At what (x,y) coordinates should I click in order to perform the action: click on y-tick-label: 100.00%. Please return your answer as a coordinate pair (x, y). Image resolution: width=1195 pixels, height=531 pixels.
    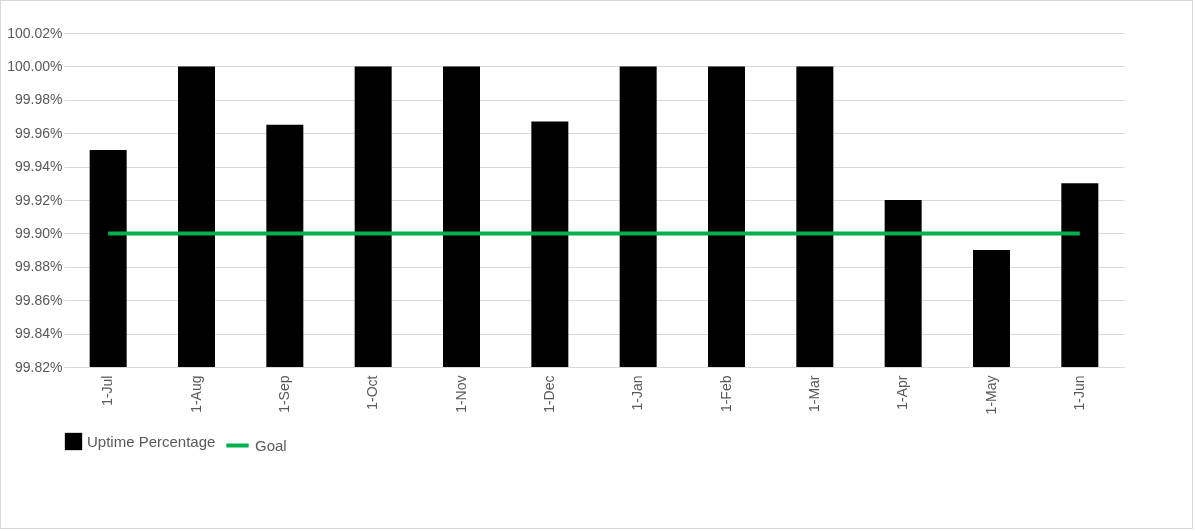
    Looking at the image, I should click on (35, 65).